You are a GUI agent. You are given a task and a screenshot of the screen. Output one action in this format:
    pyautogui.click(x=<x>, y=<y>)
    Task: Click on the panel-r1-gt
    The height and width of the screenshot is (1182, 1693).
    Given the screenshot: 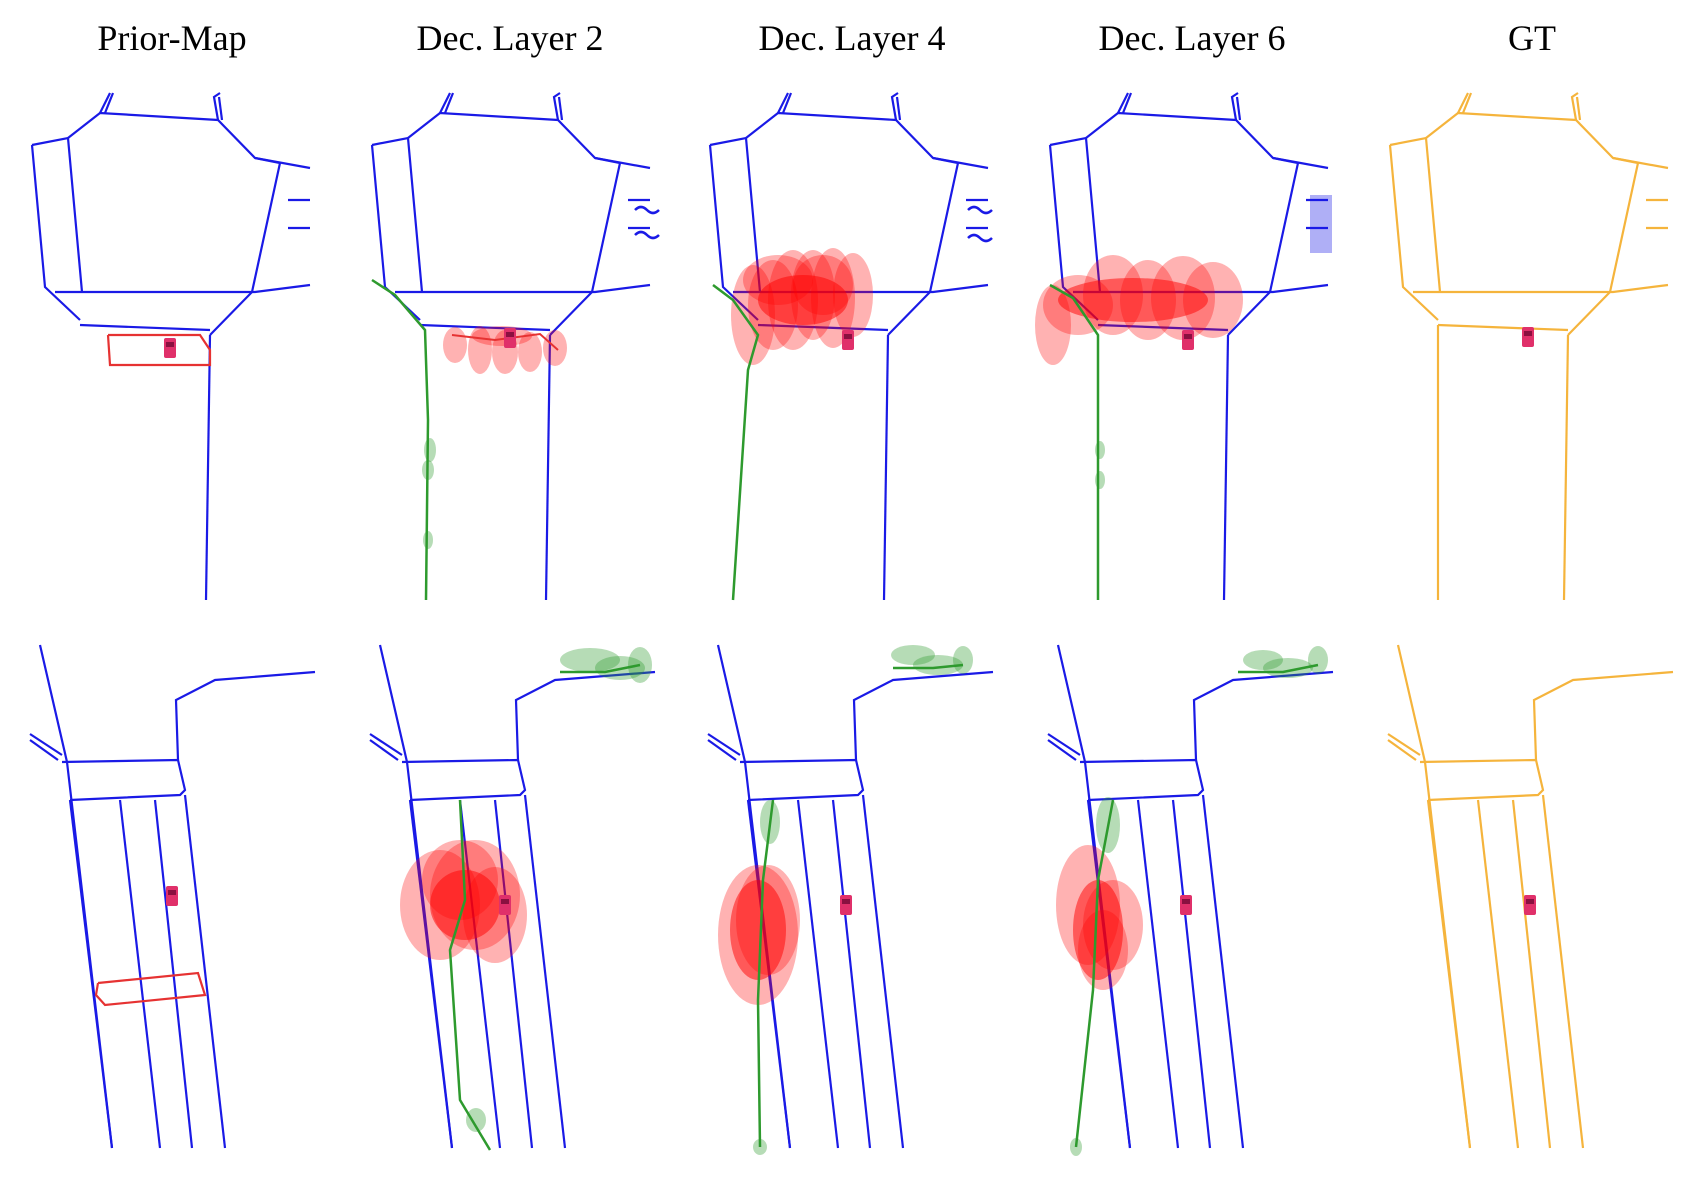 What is the action you would take?
    pyautogui.click(x=1529, y=346)
    